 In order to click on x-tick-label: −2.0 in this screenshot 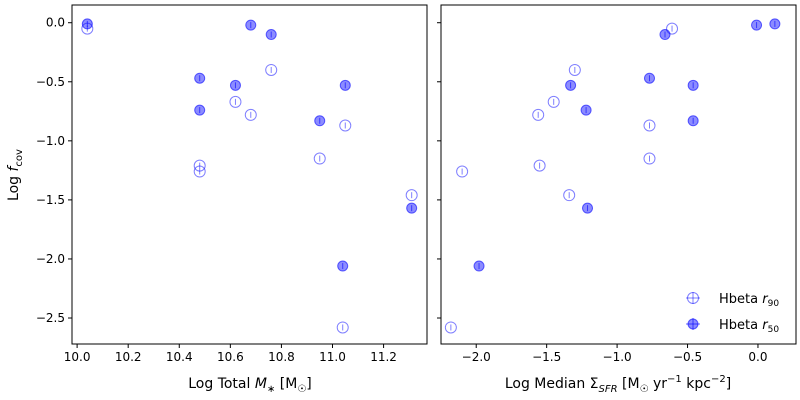, I will do `click(476, 357)`.